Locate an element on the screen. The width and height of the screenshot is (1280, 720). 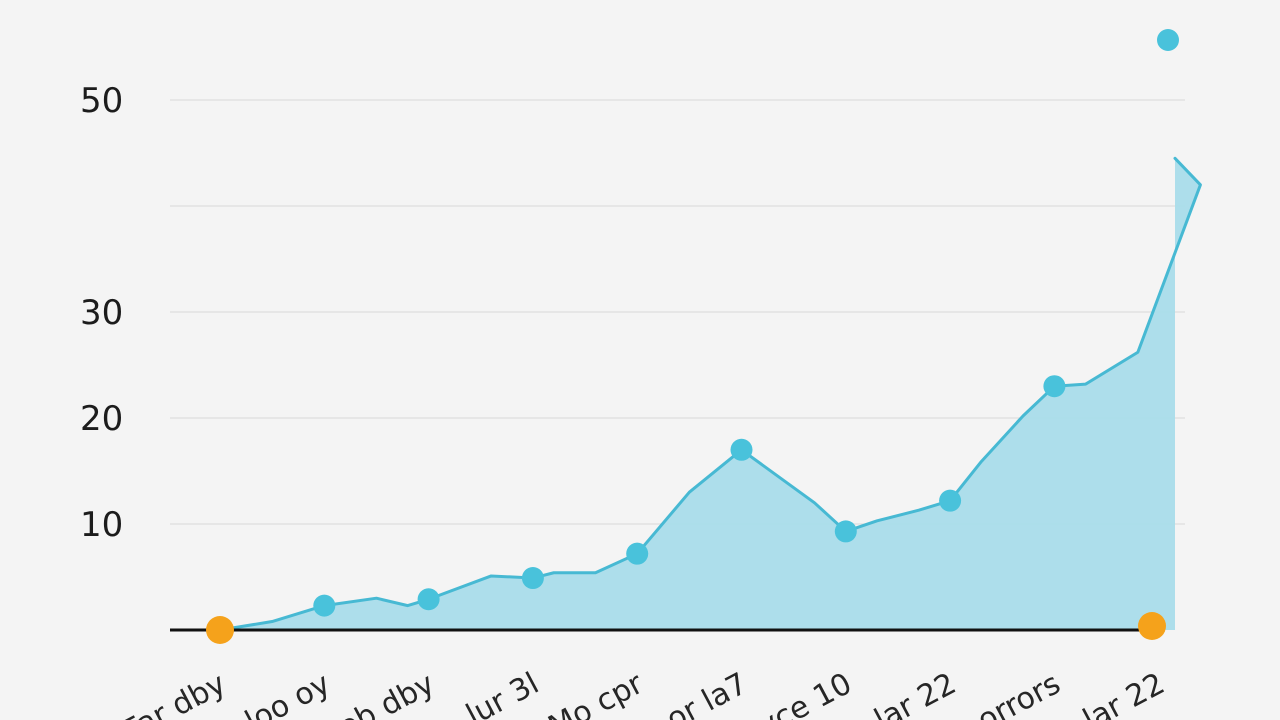
x-tick-label-4: Mo cpr is located at coordinates (596, 693).